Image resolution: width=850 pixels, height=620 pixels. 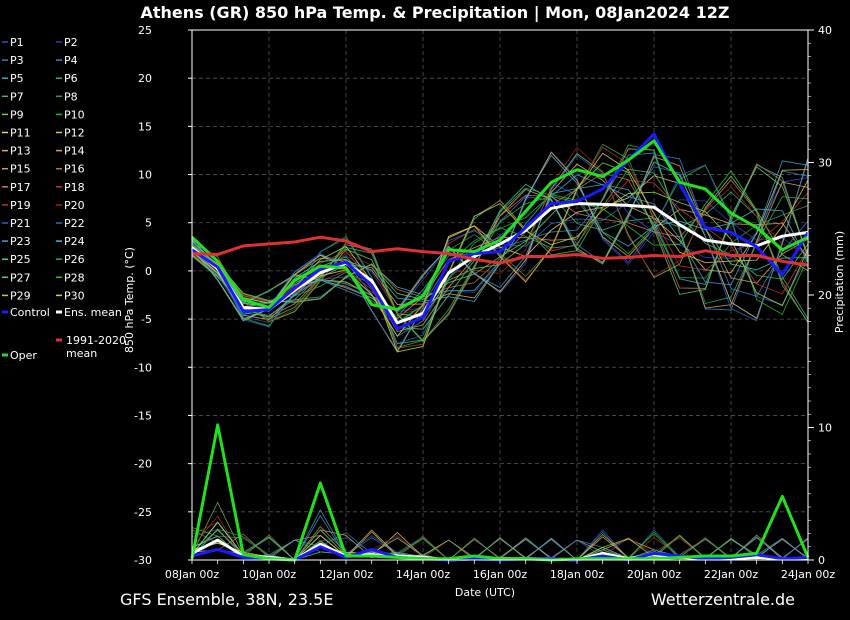 I want to click on legend-label-p2: P2, so click(x=71, y=42).